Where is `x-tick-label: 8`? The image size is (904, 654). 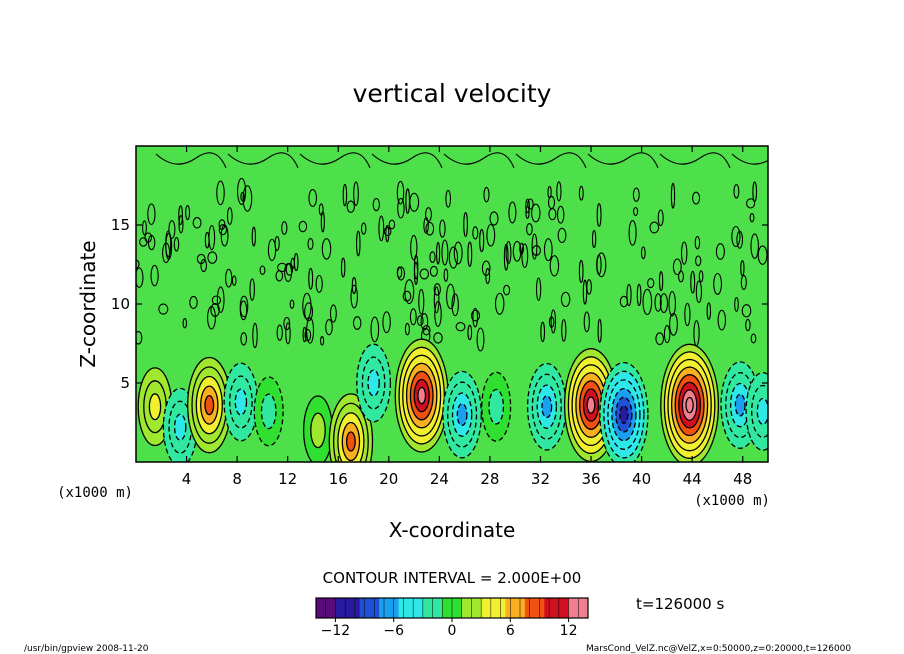
x-tick-label: 8 is located at coordinates (237, 479).